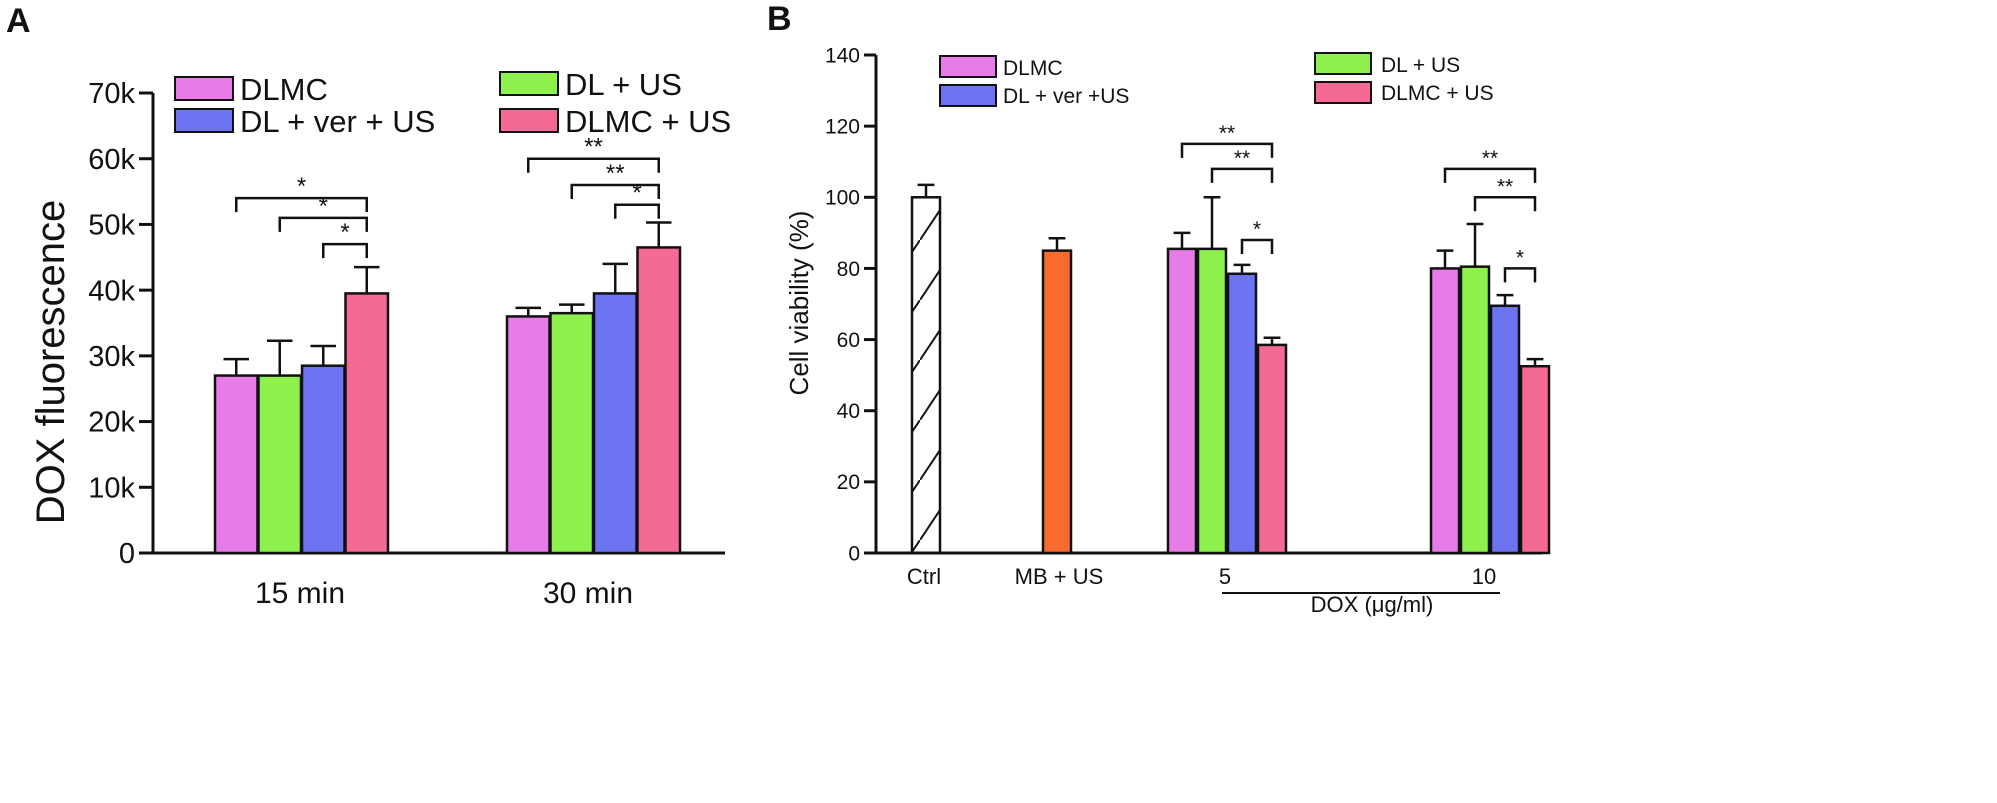  I want to click on panel-b-y-tick-label: 100, so click(842, 198).